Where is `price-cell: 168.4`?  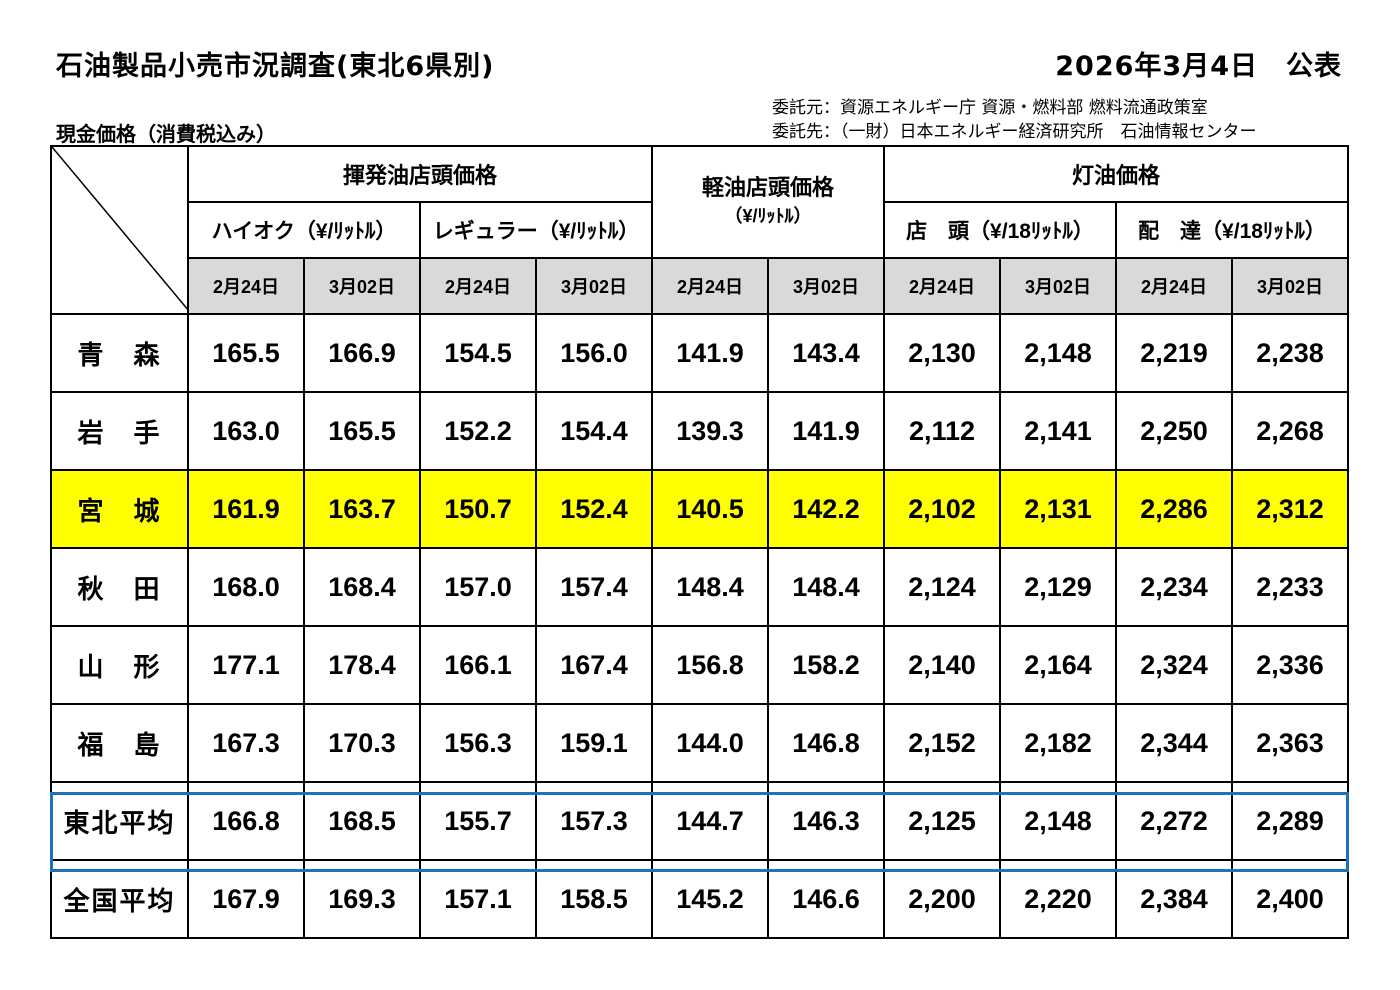 price-cell: 168.4 is located at coordinates (362, 587).